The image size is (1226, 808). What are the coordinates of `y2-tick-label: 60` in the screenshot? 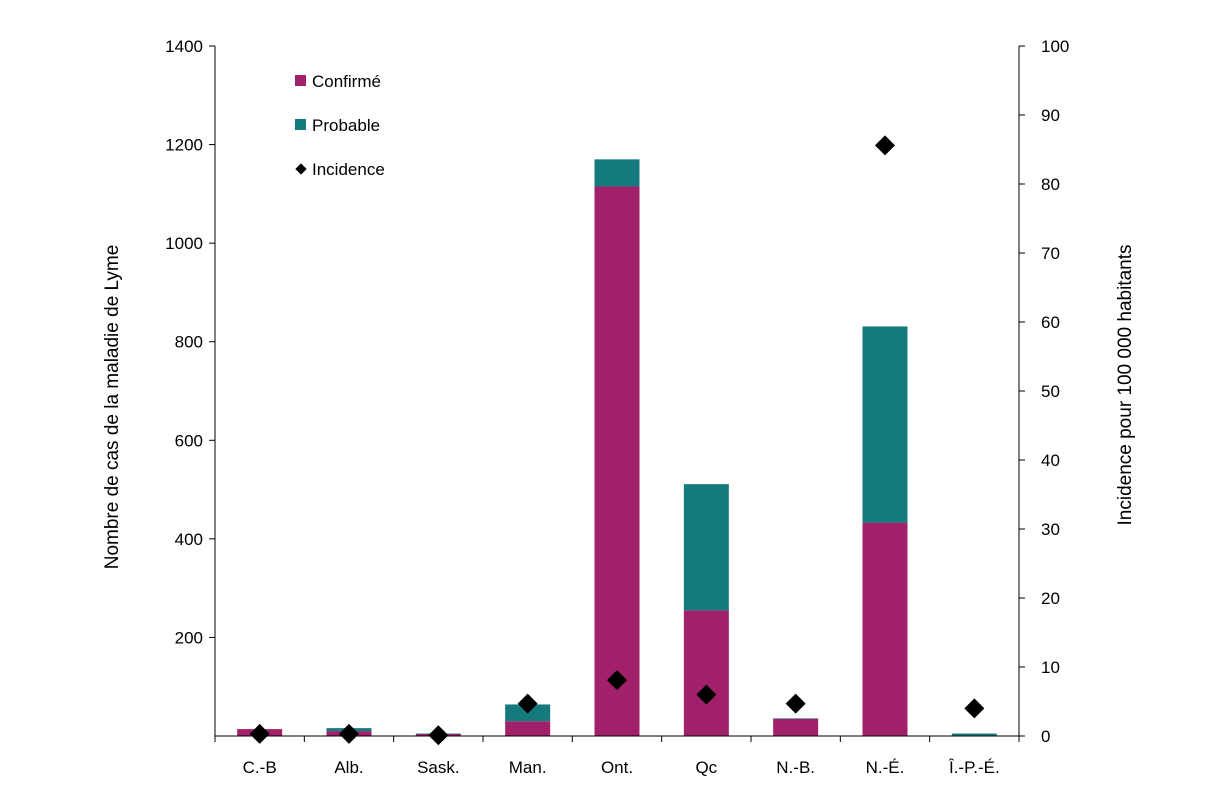 It's located at (1050, 322).